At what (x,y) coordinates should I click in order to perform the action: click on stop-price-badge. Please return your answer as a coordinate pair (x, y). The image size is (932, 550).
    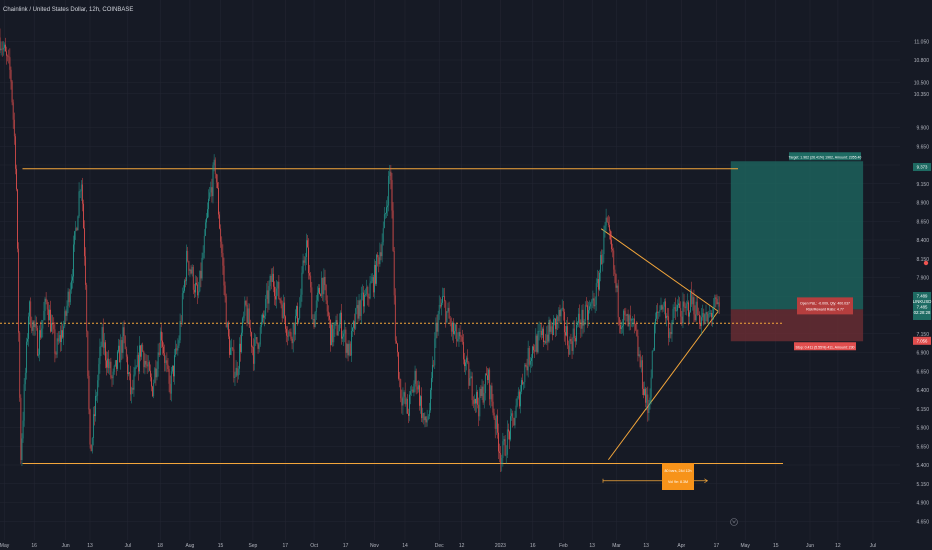
    Looking at the image, I should click on (922, 340).